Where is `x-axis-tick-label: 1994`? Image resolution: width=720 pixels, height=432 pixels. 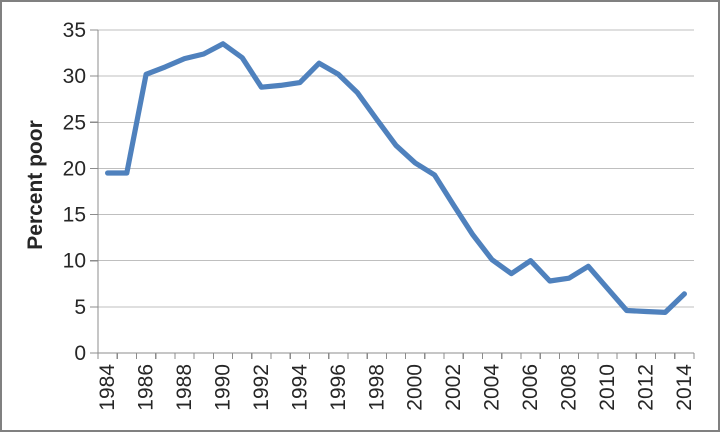 x-axis-tick-label: 1994 is located at coordinates (299, 387).